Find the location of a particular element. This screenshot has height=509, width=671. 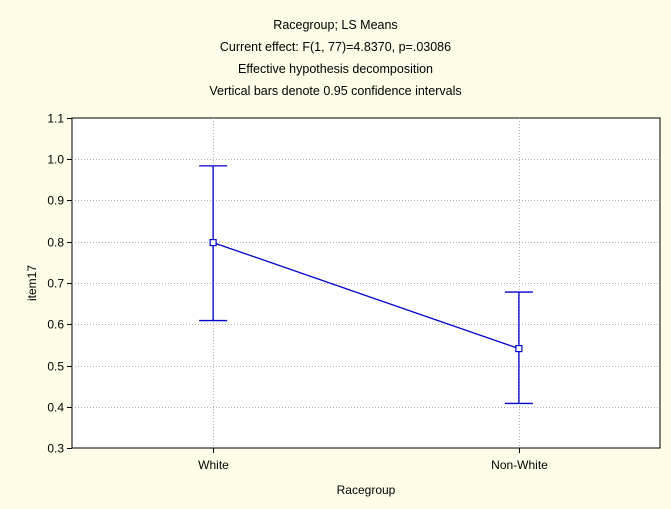

chart-title-line-3: Effective hypothesis decomposition is located at coordinates (335, 69).